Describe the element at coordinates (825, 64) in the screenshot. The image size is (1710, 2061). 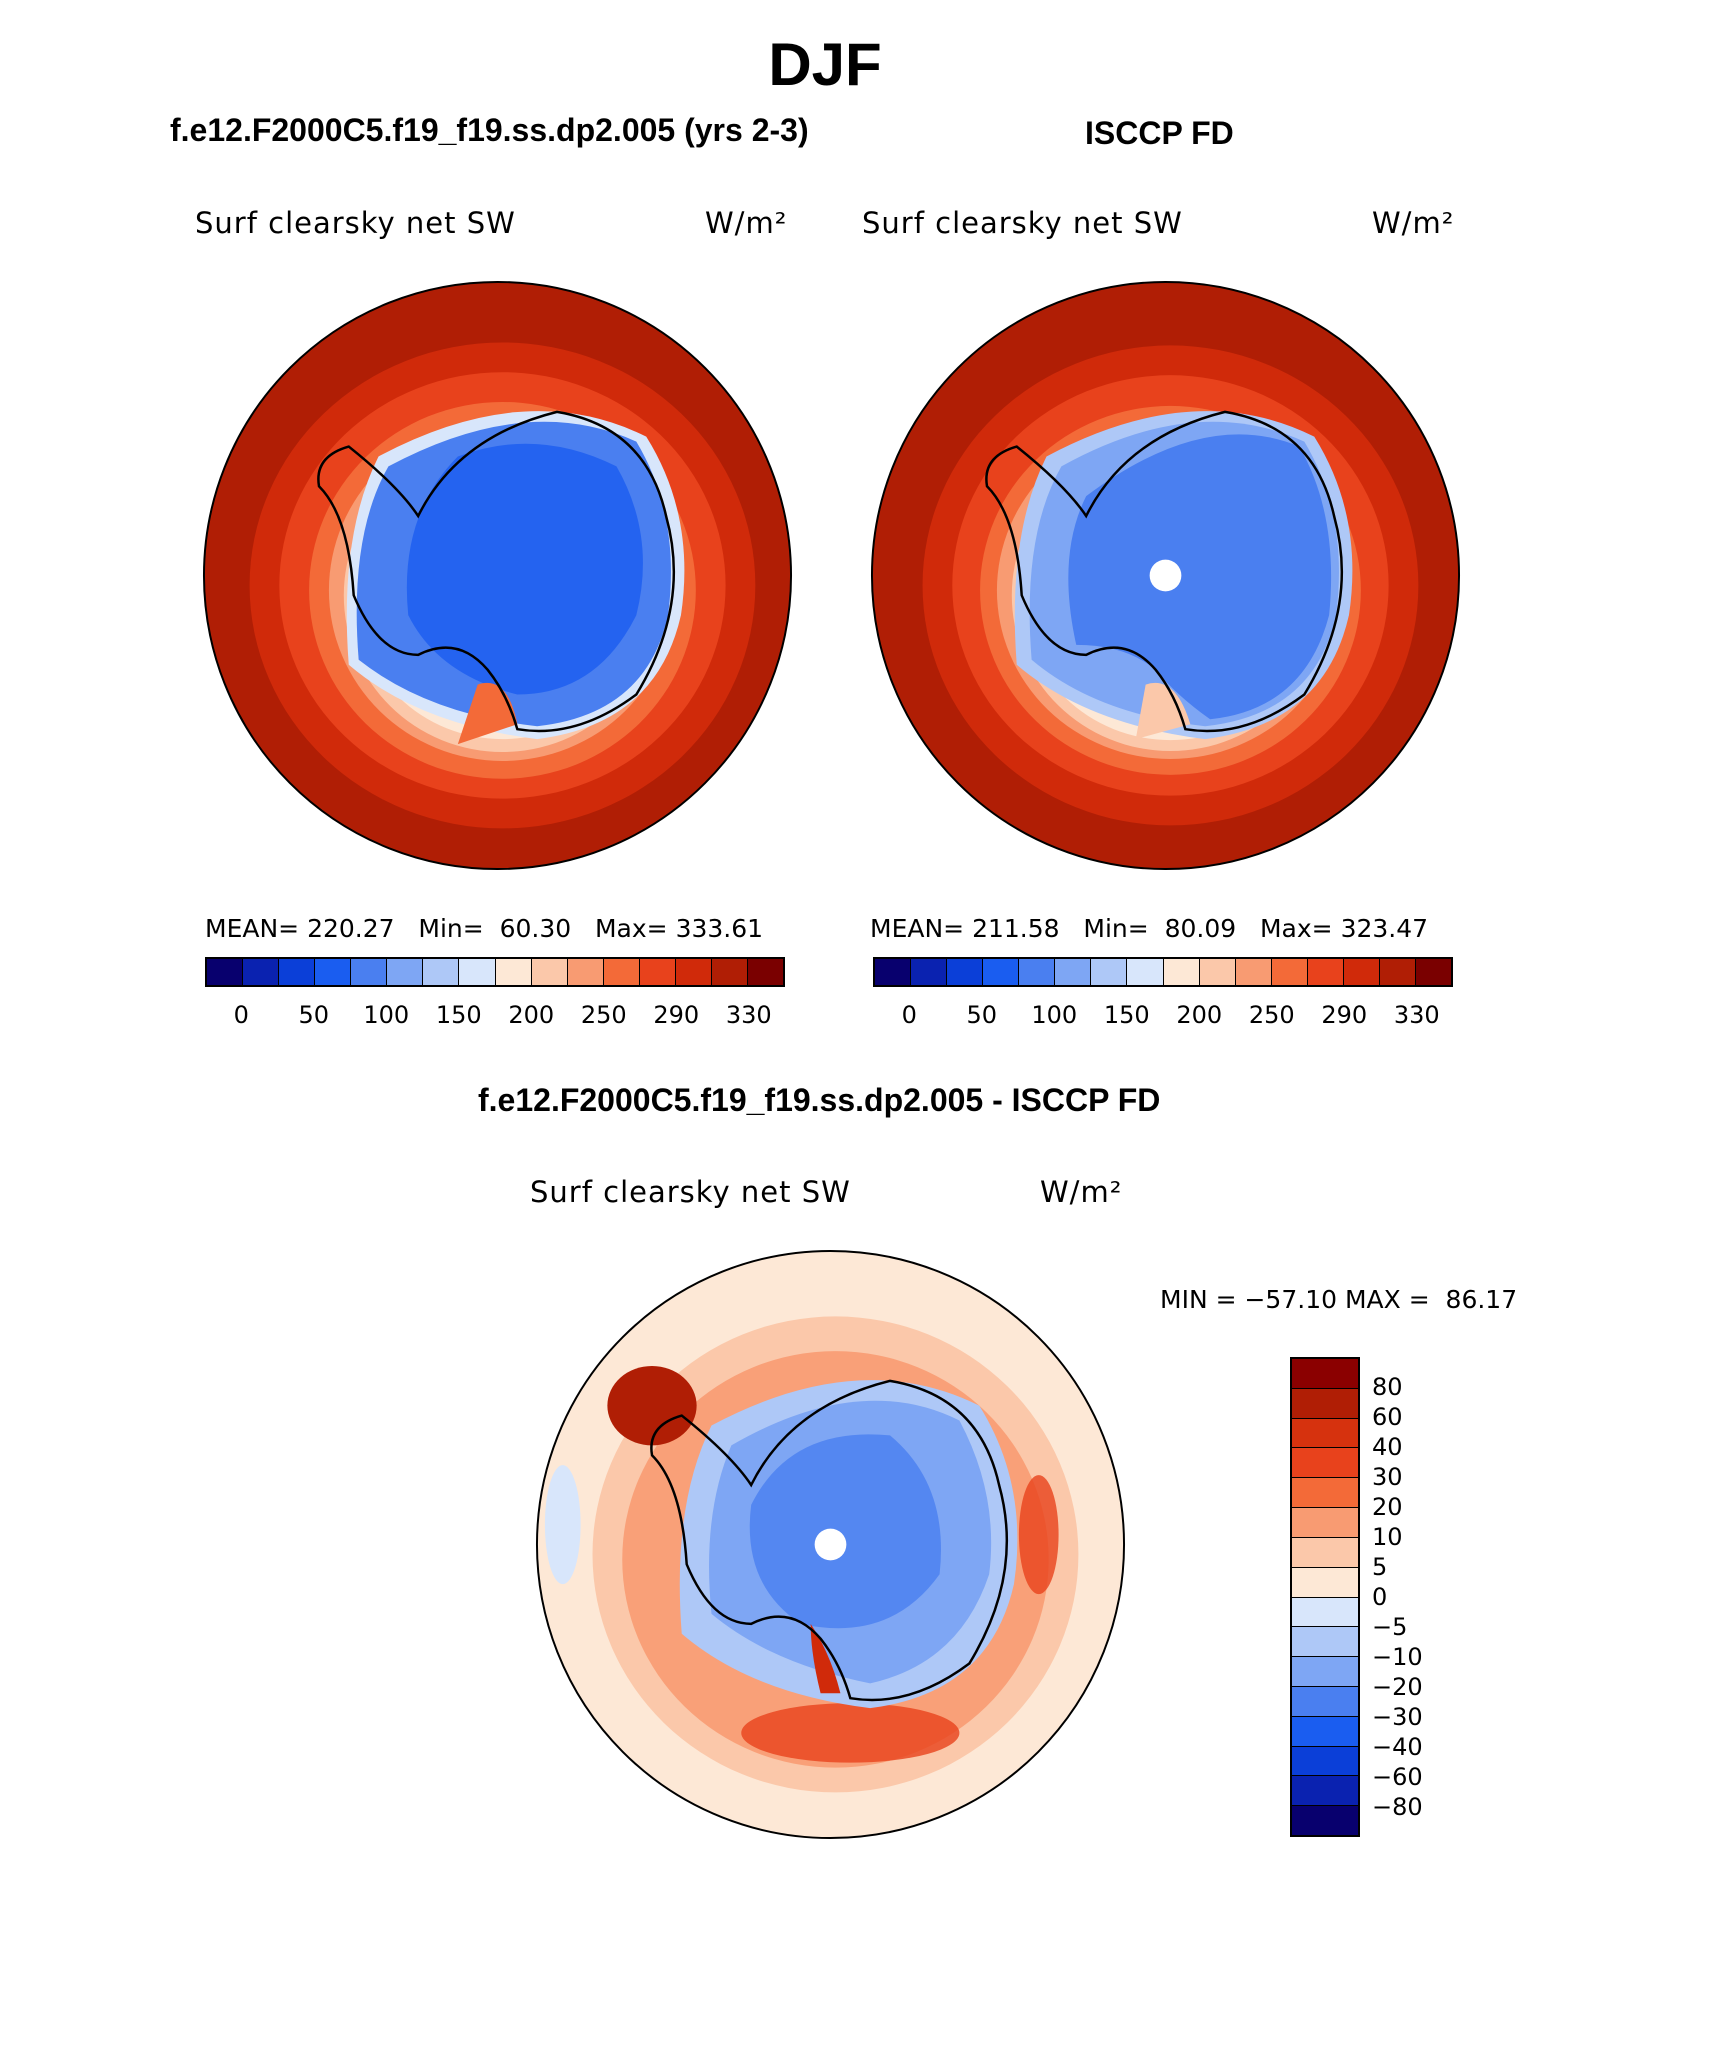
I see `figure-title: DJF` at that location.